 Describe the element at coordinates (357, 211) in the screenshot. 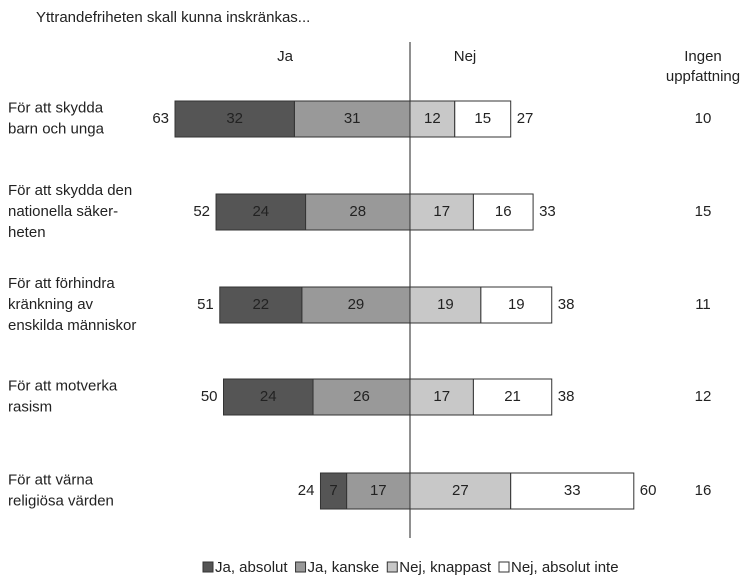

I see `value-label: 28` at that location.